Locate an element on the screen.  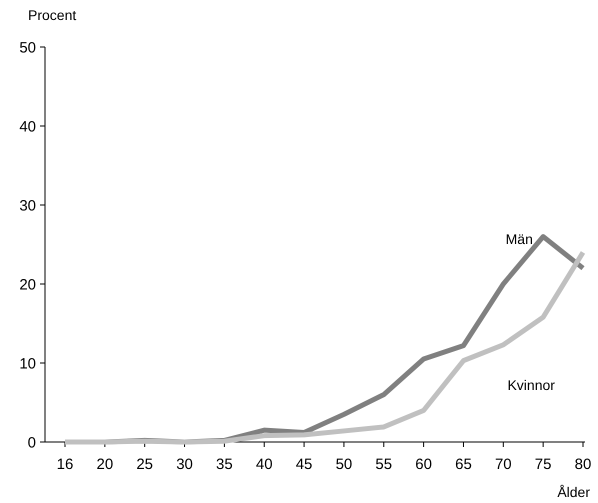
x-tick-label: 50 is located at coordinates (344, 464).